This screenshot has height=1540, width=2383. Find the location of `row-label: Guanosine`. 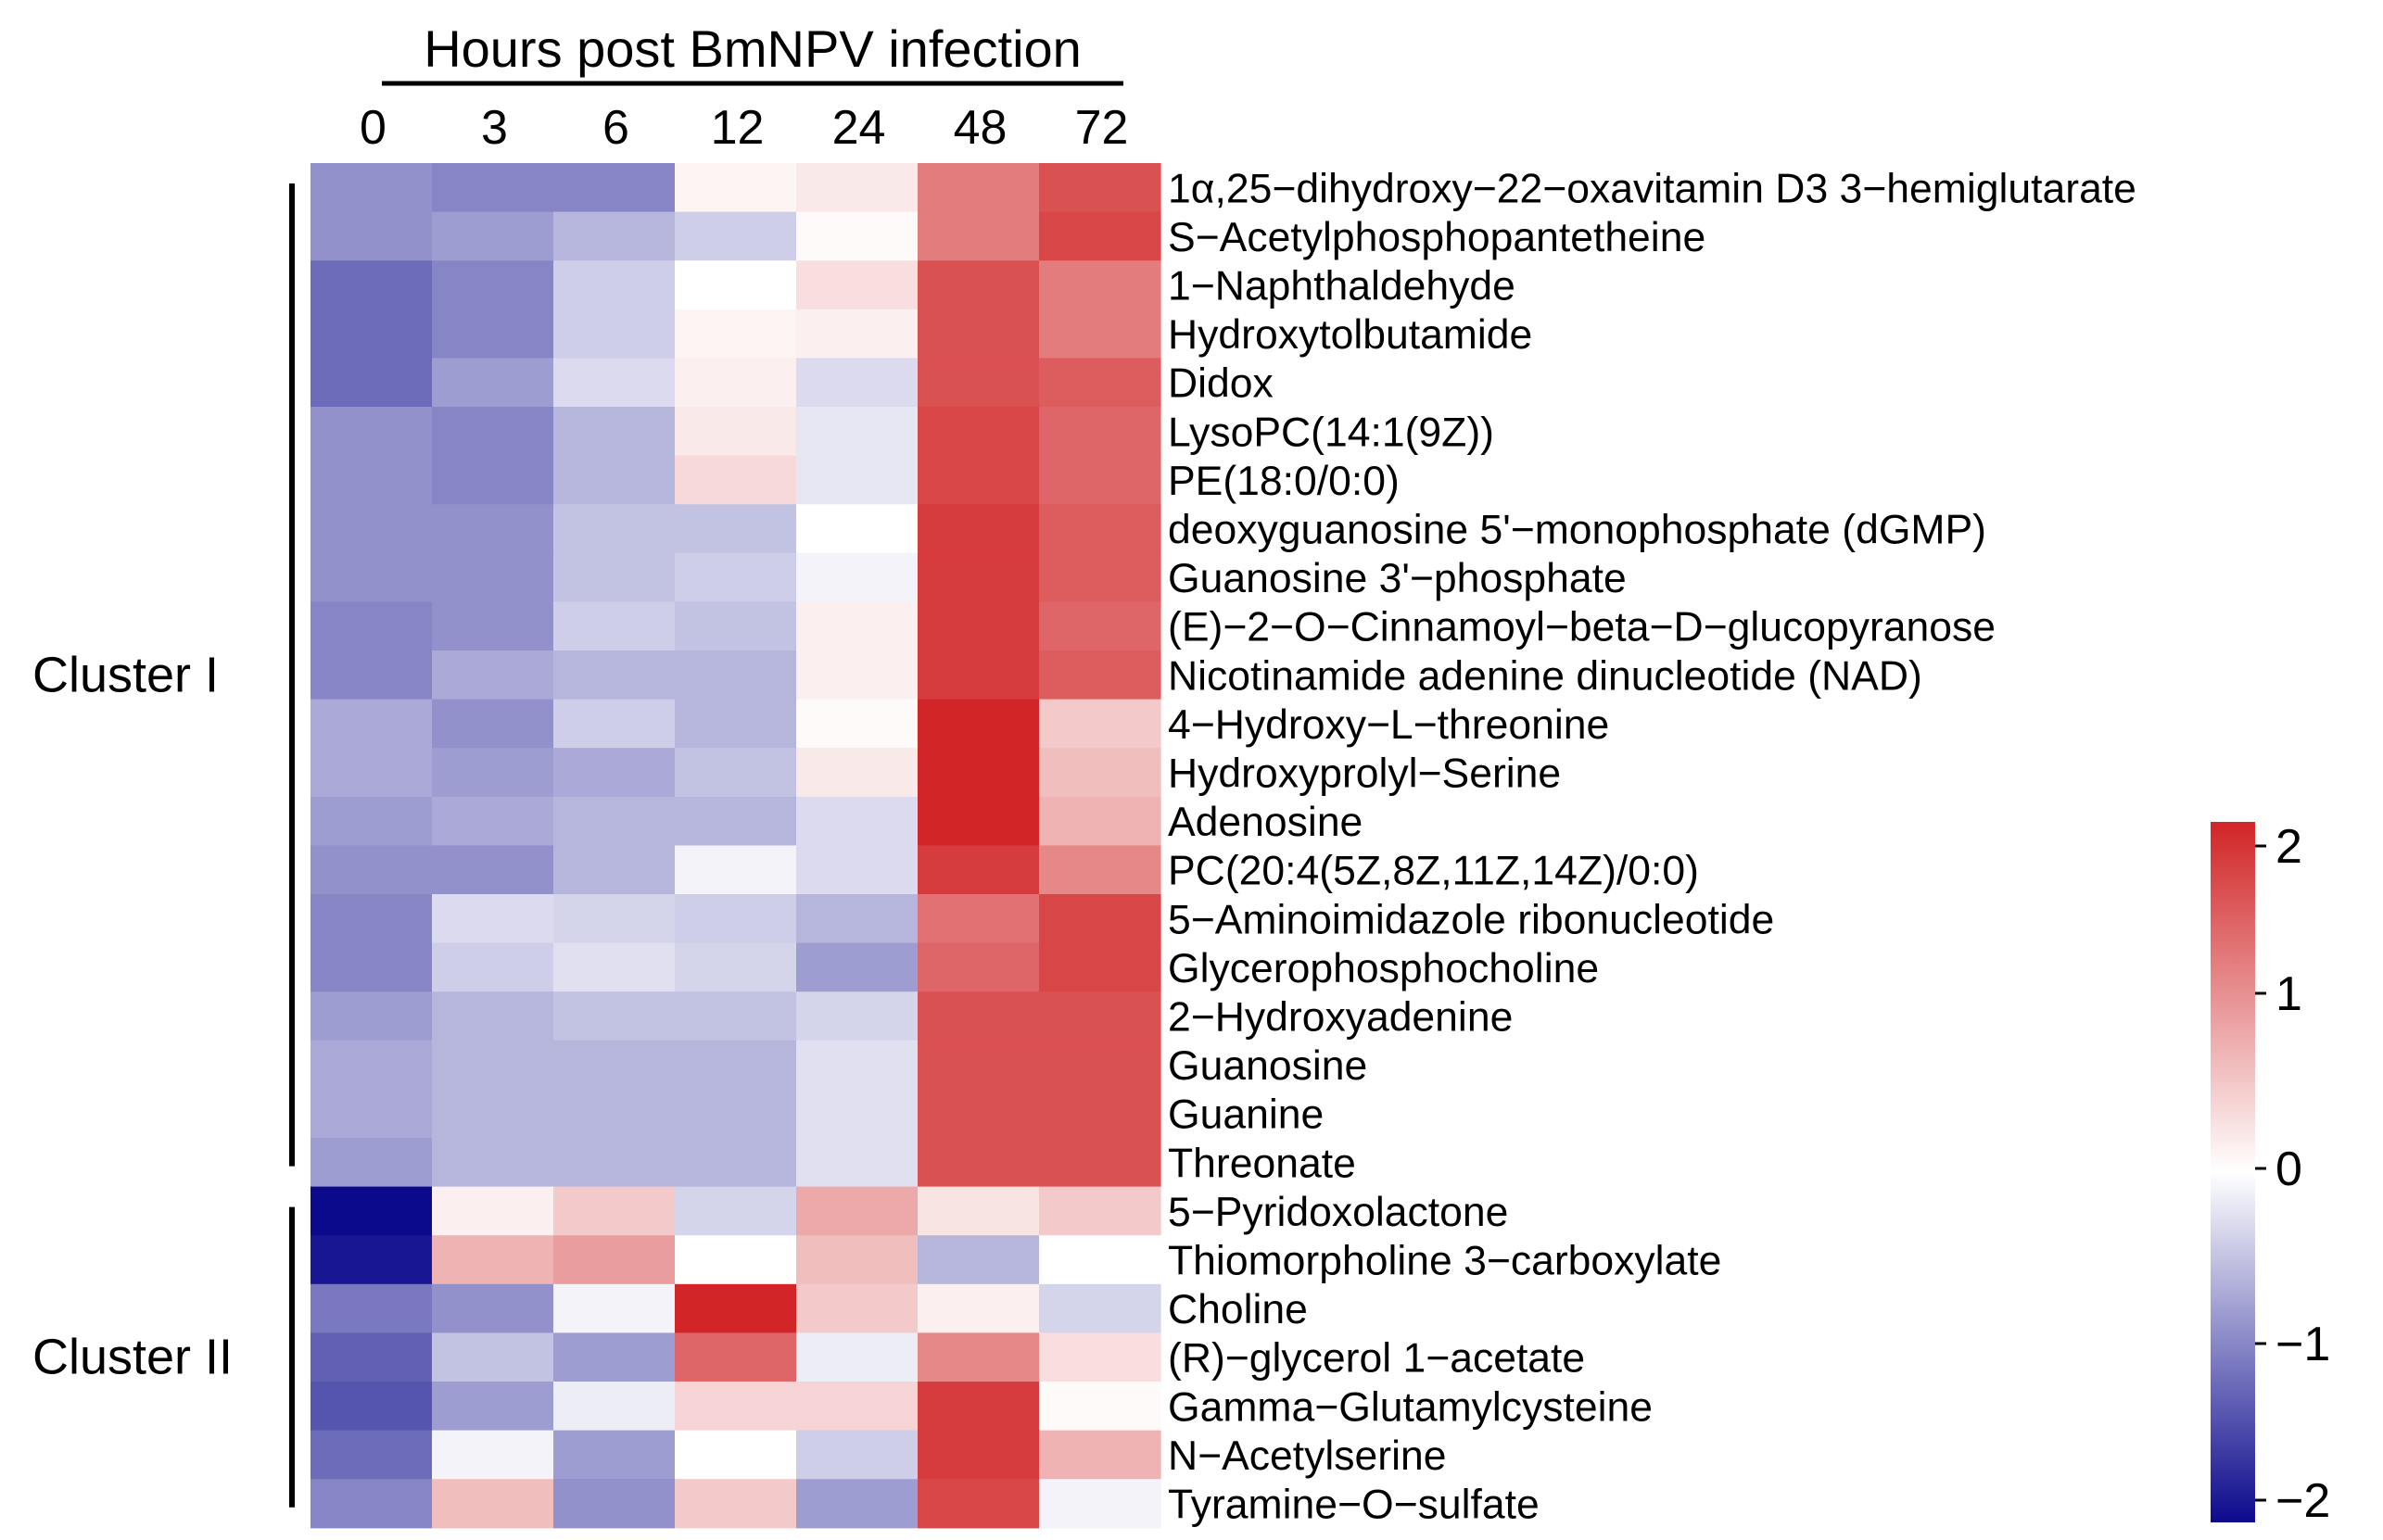

row-label: Guanosine is located at coordinates (1267, 1066).